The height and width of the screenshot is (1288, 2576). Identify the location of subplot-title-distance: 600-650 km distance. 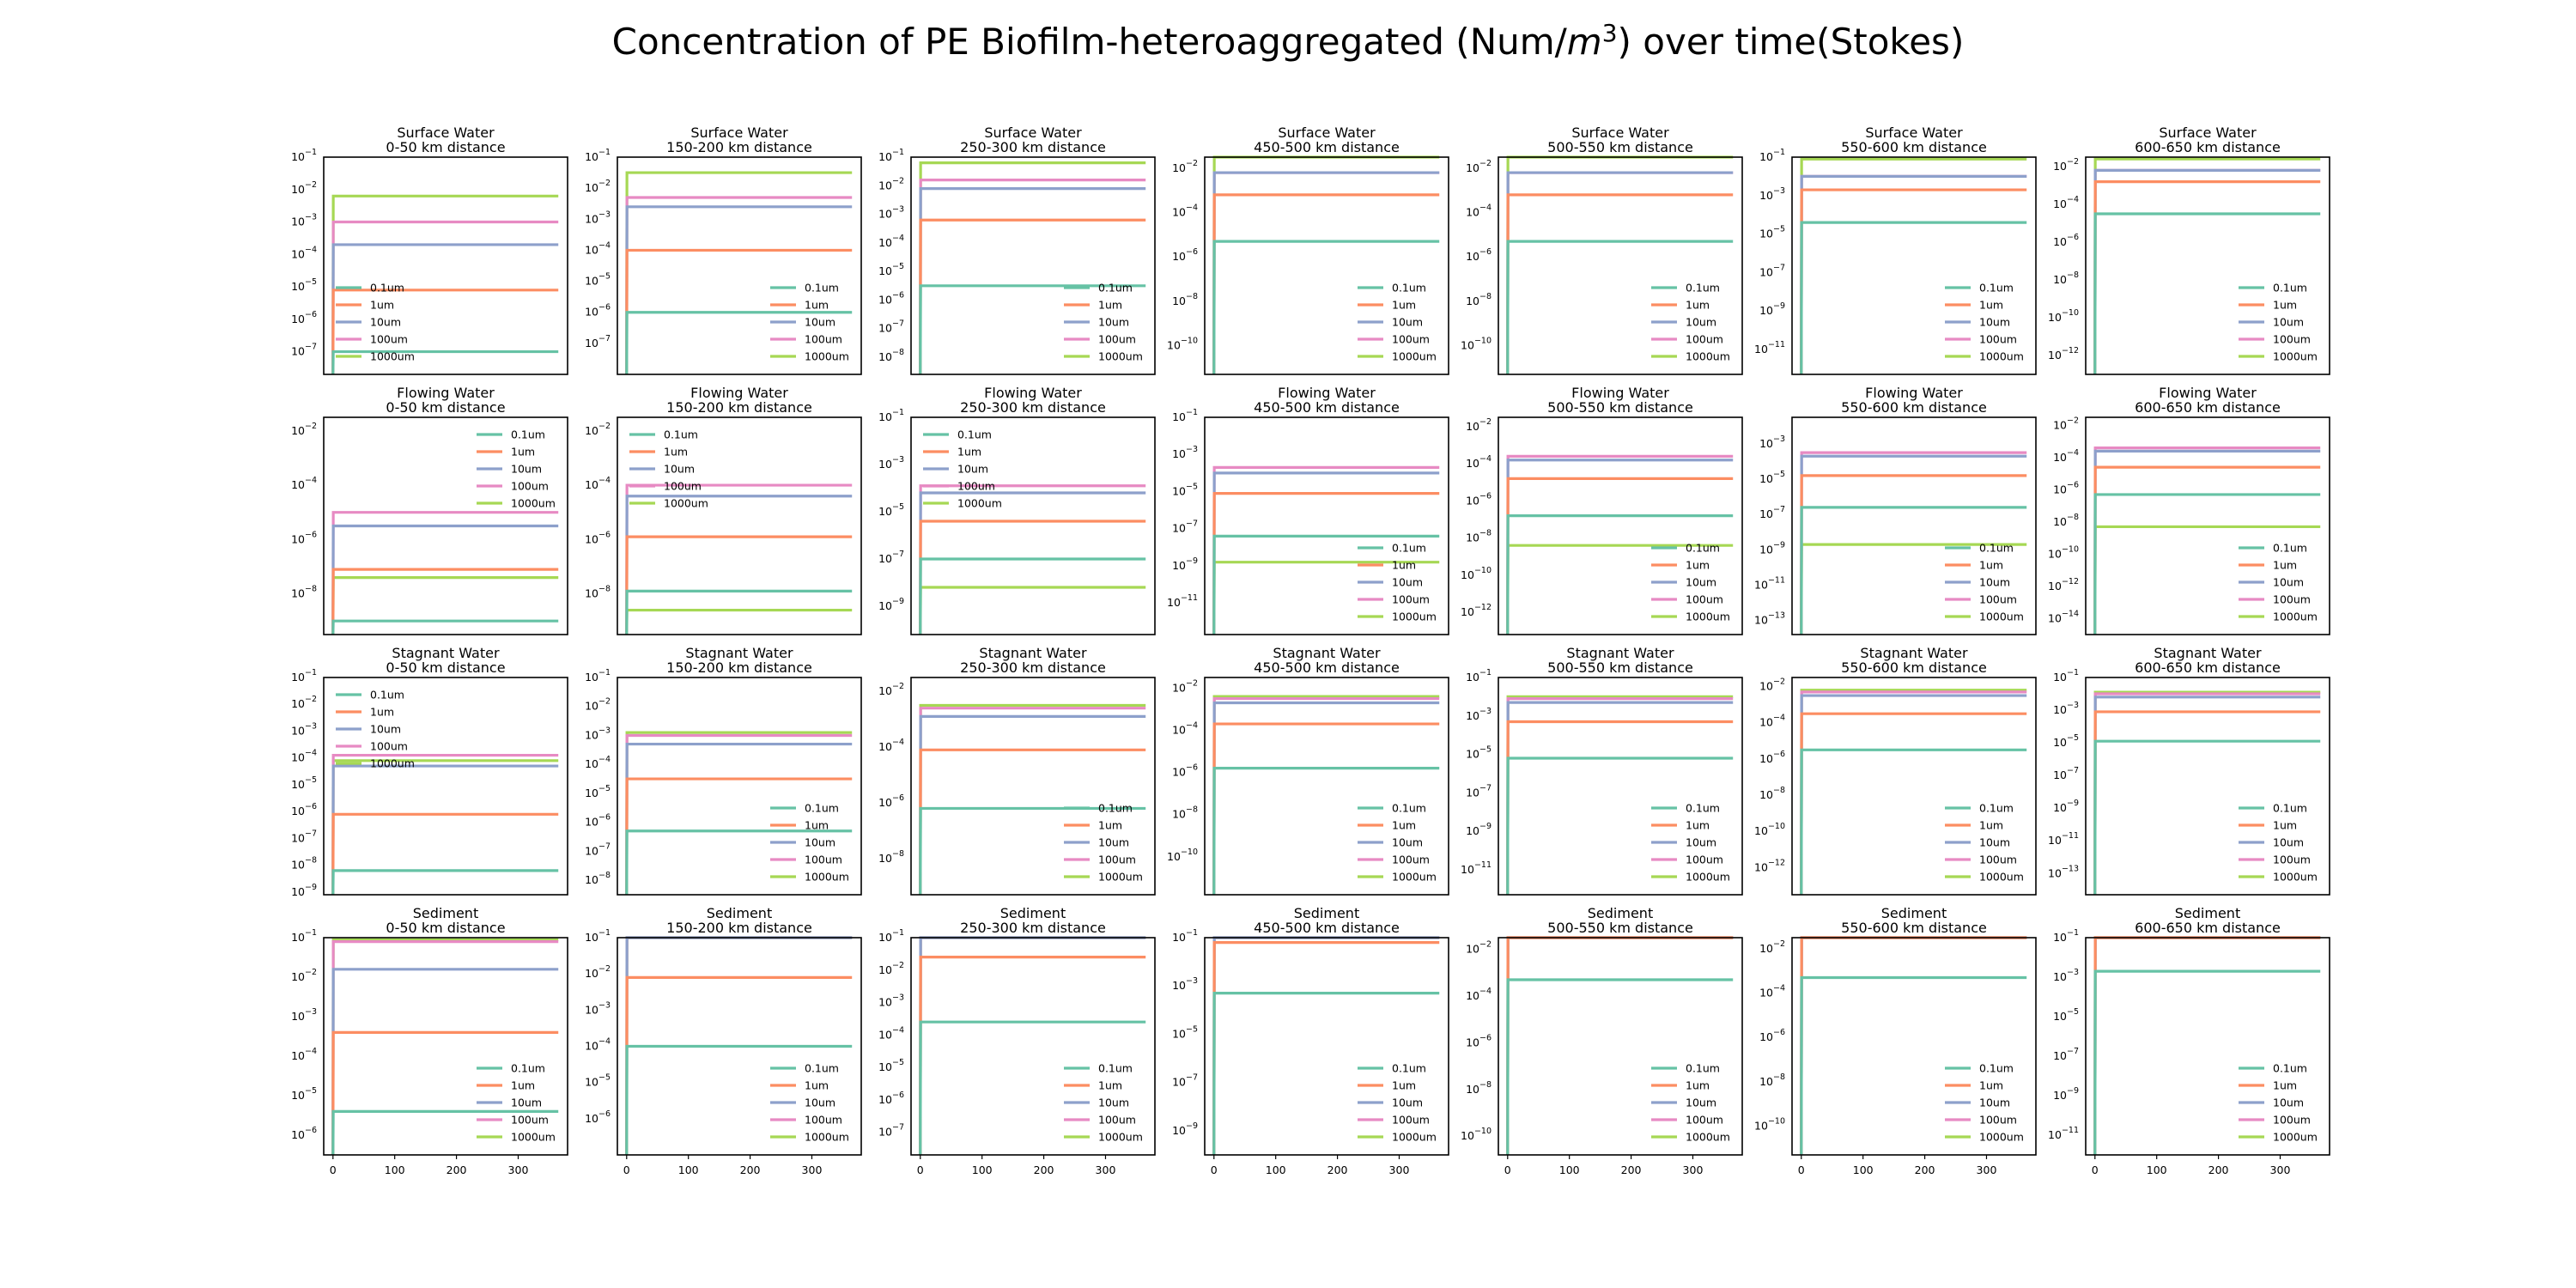
(2208, 667).